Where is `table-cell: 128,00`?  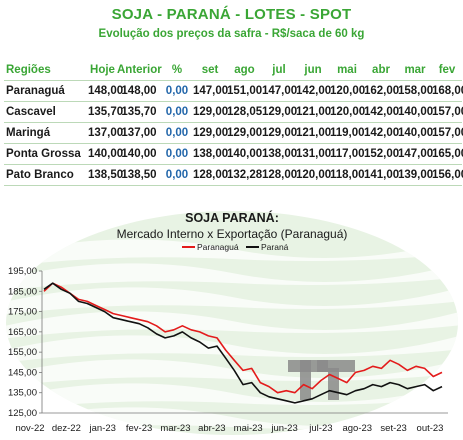
table-cell: 128,00 is located at coordinates (210, 175).